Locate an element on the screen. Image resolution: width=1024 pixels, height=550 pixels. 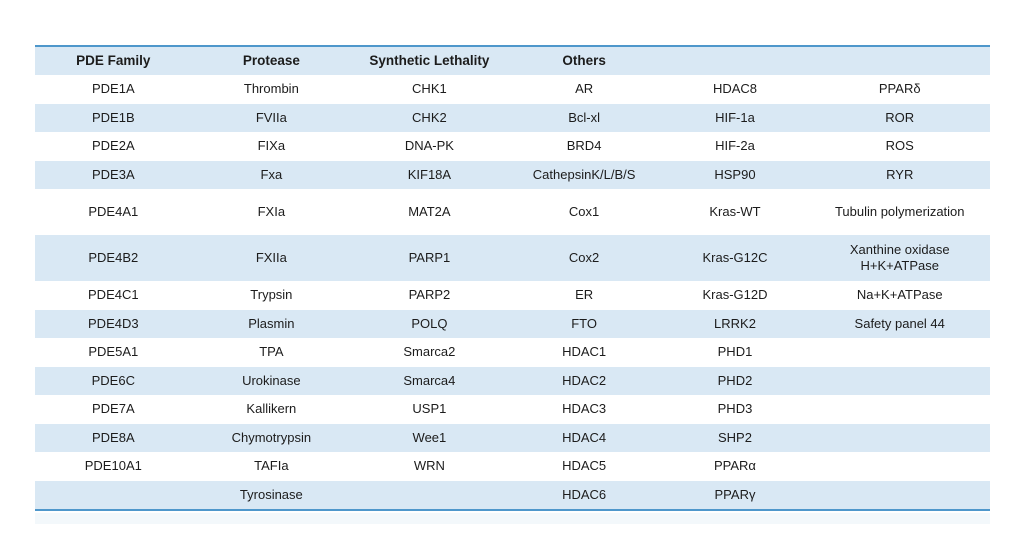
table-row: PDE6C Urokinase Smarca4 HDAC2 PHD2 is located at coordinates (512, 381).